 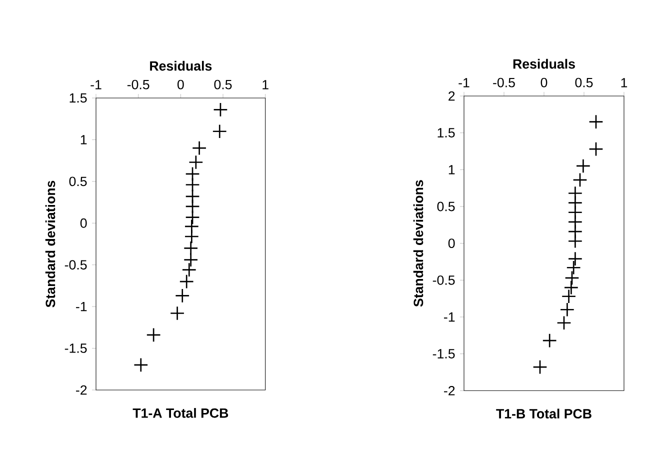 I want to click on text: T1-B Total PCB, so click(x=544, y=413).